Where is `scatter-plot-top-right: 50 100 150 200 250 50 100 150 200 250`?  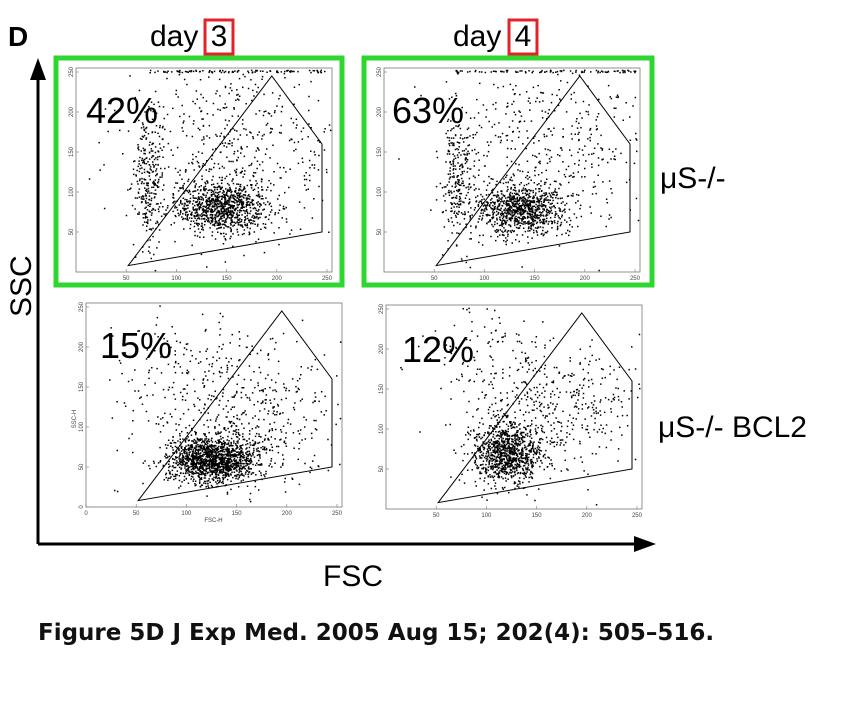 scatter-plot-top-right: 50 100 150 200 250 50 100 150 200 250 is located at coordinates (509, 174).